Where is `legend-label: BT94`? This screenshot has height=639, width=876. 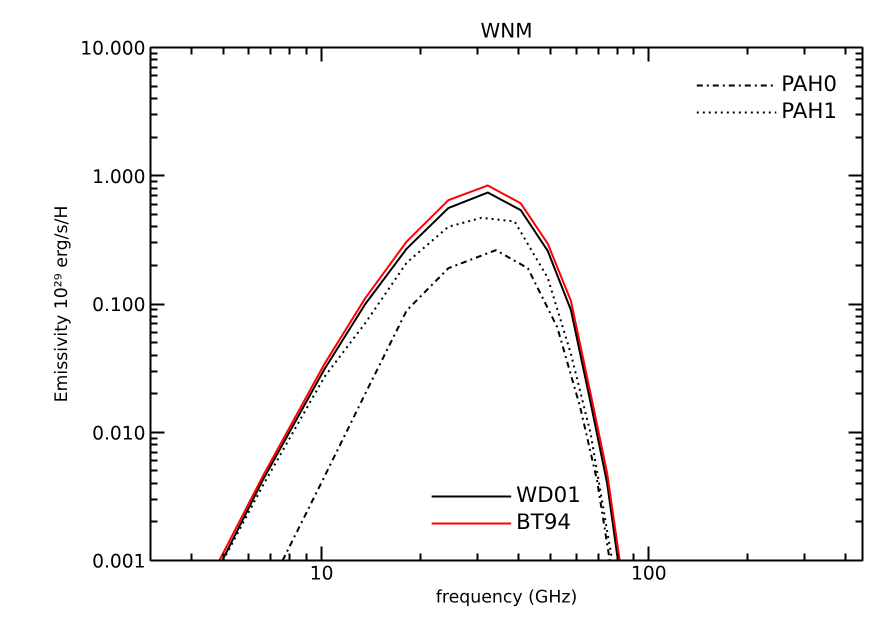 legend-label: BT94 is located at coordinates (543, 522).